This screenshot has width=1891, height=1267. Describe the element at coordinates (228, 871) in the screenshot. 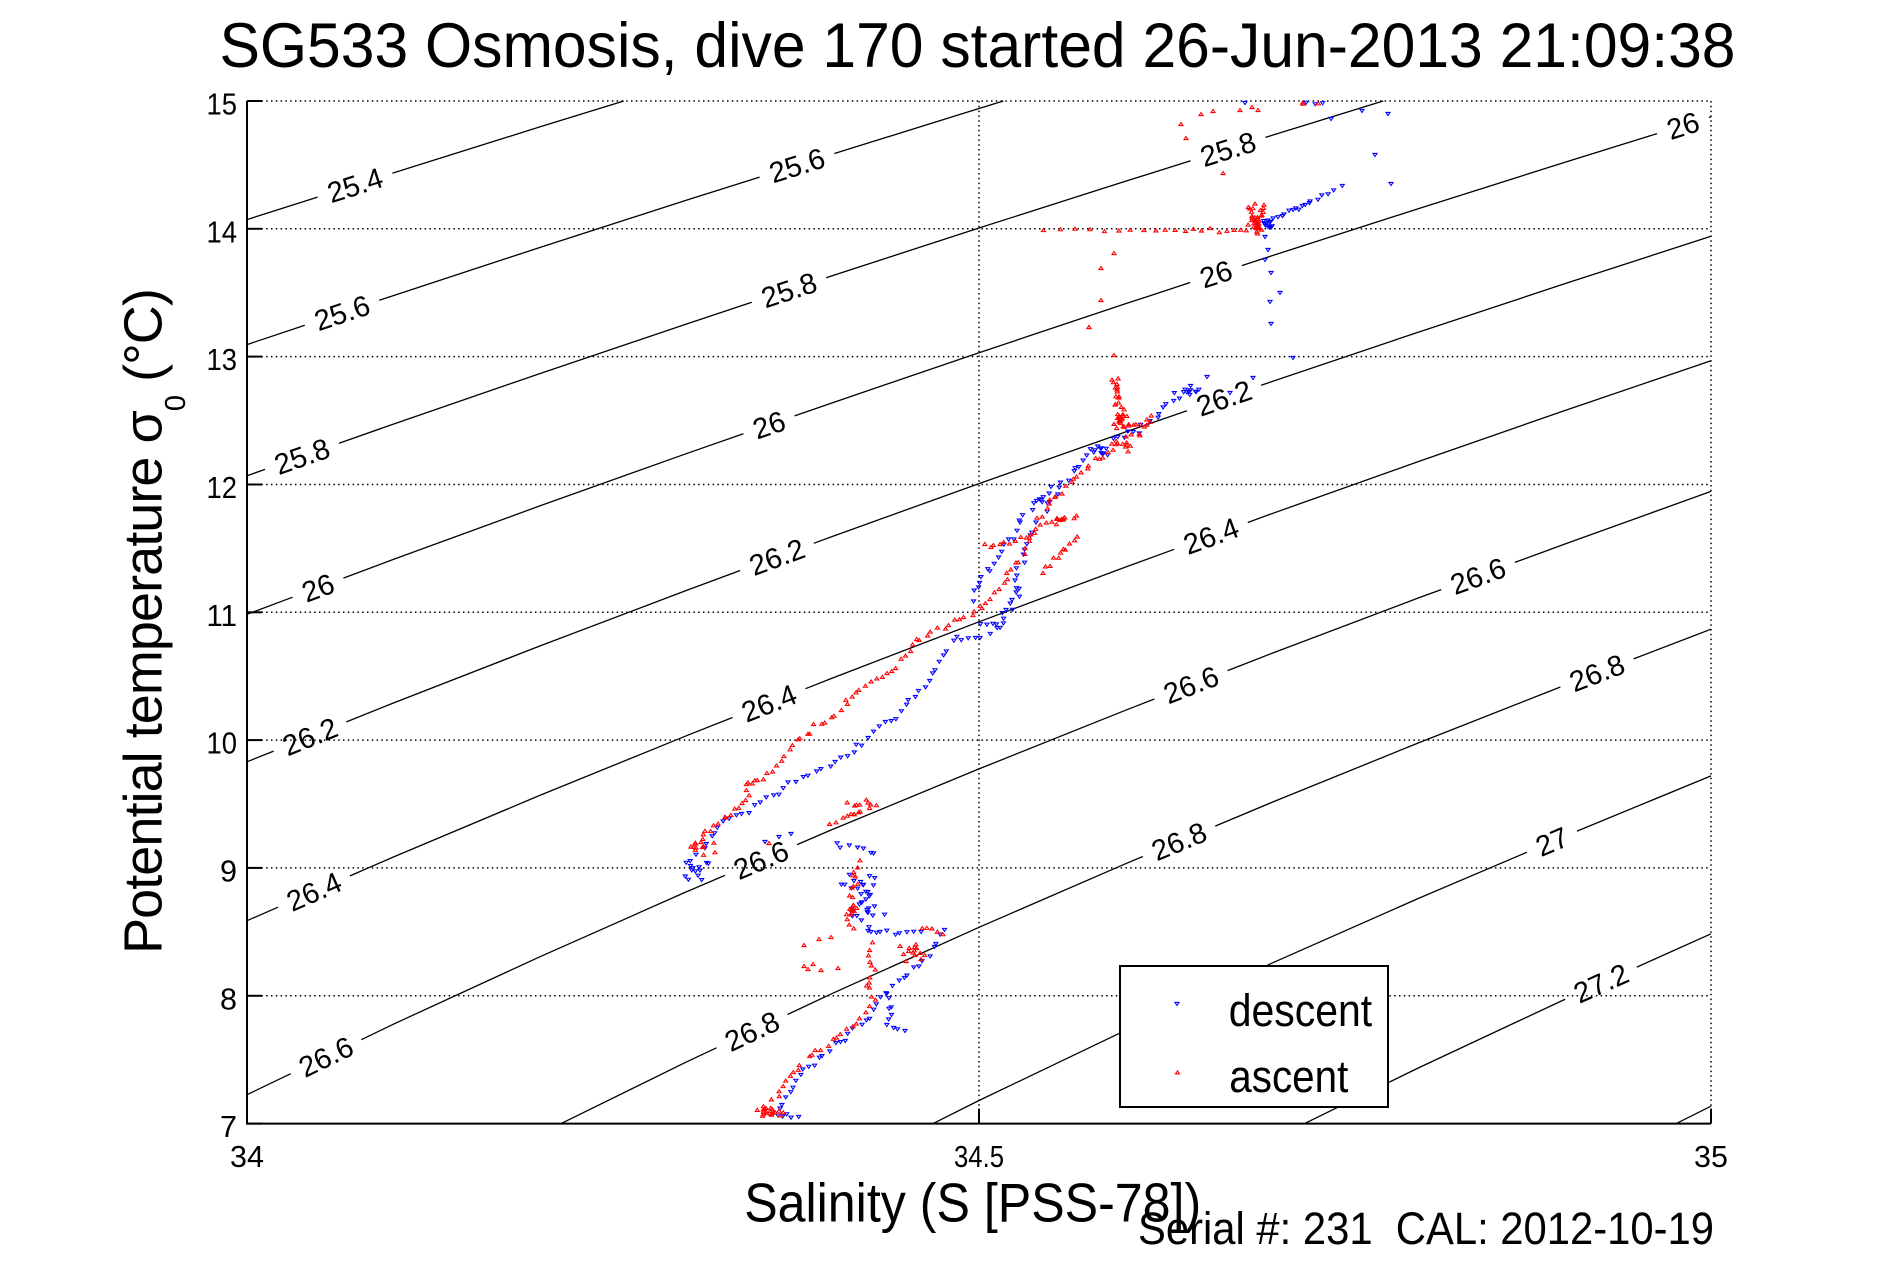

I see `svg-text: 9` at that location.